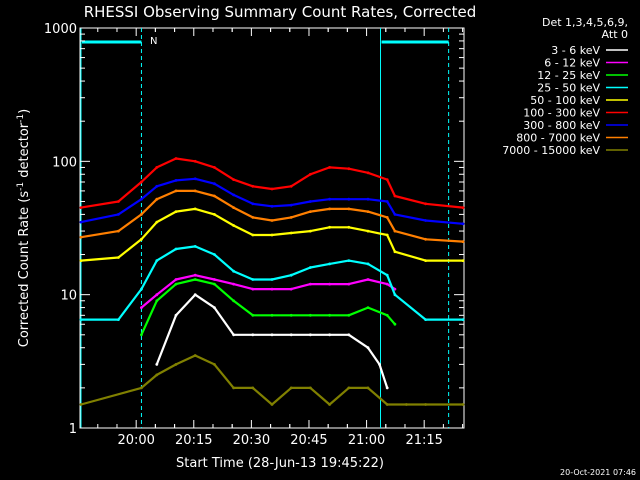 The image size is (640, 480). I want to click on x-tick-label-3: 20:45, so click(308, 440).